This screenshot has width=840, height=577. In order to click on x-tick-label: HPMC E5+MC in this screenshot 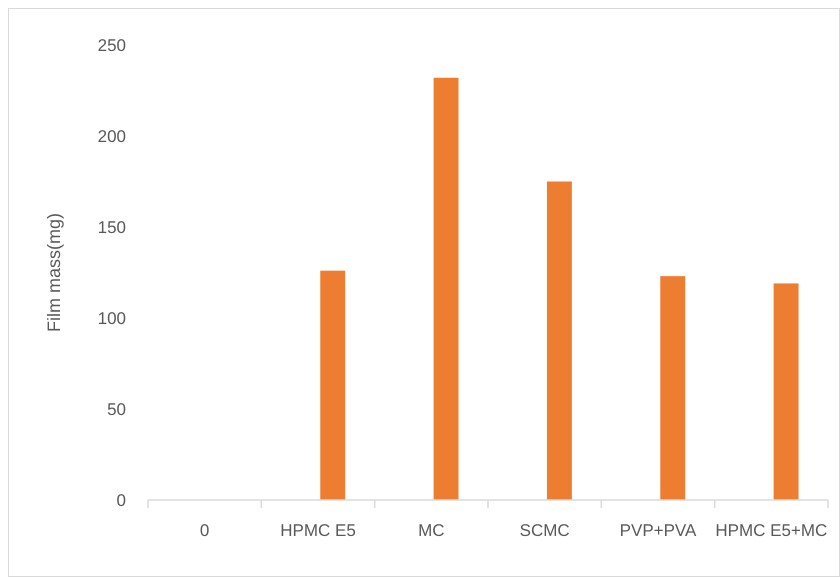, I will do `click(771, 530)`.